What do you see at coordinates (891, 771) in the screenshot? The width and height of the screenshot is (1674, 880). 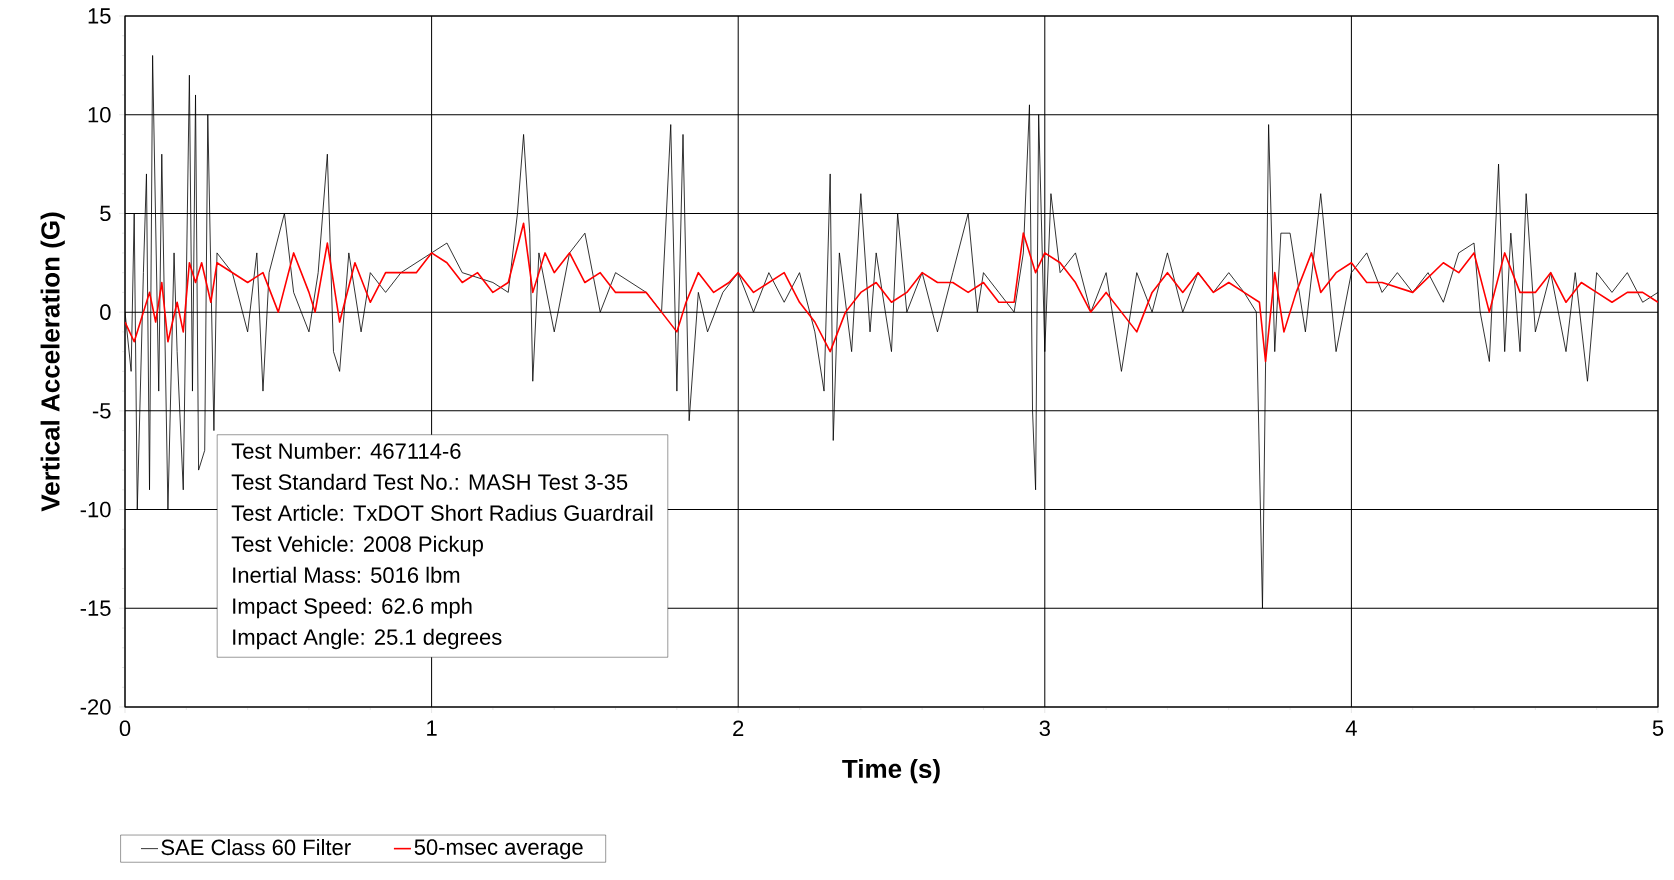 I see `x-axis-title: Time (s)` at bounding box center [891, 771].